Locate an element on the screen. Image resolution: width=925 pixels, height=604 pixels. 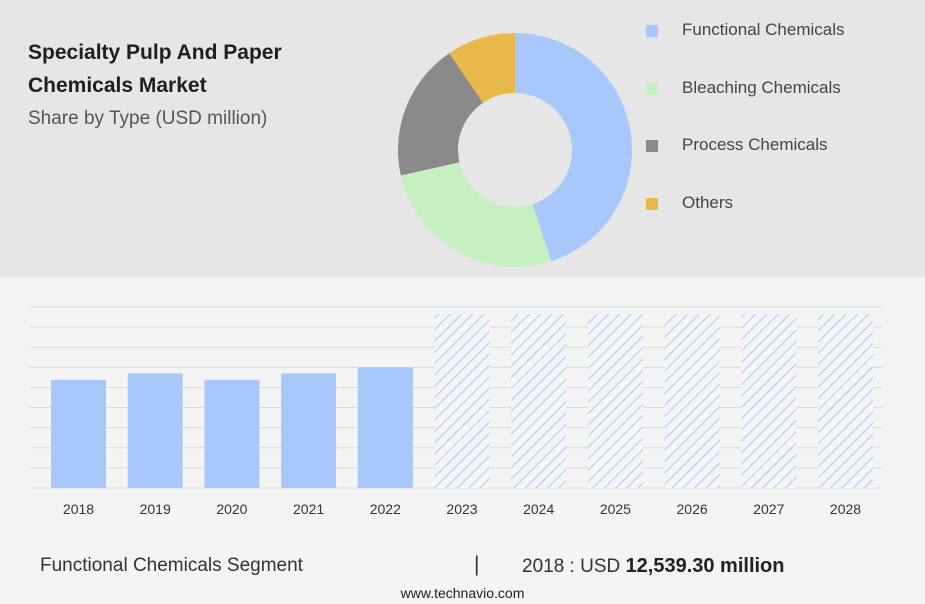
forecast-bar-2024 is located at coordinates (539, 401).